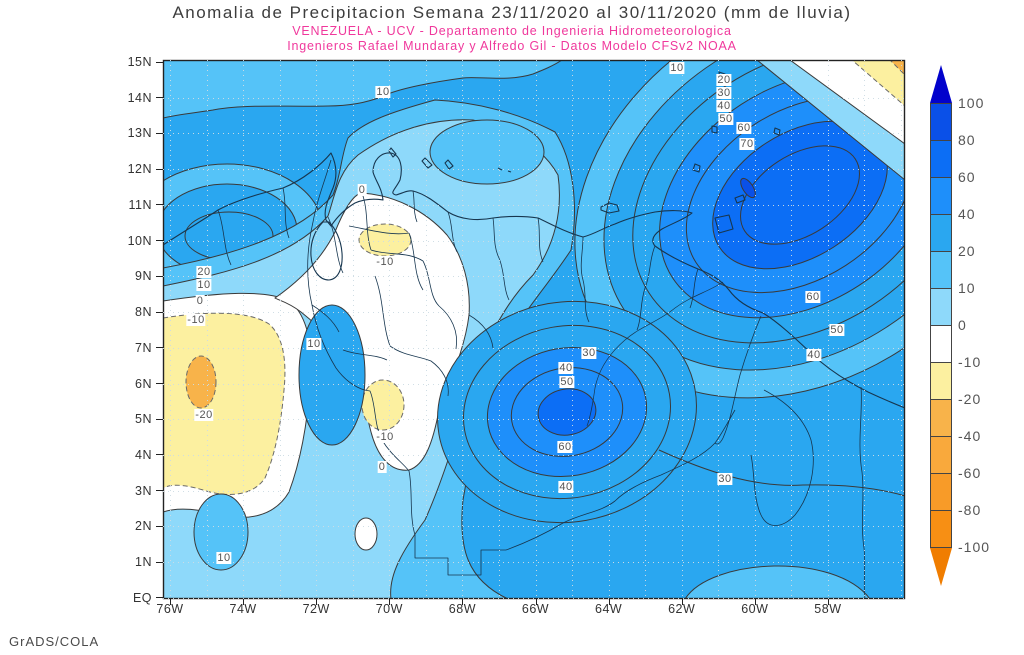  Describe the element at coordinates (974, 547) in the screenshot. I see `colorbar-label: -100` at that location.